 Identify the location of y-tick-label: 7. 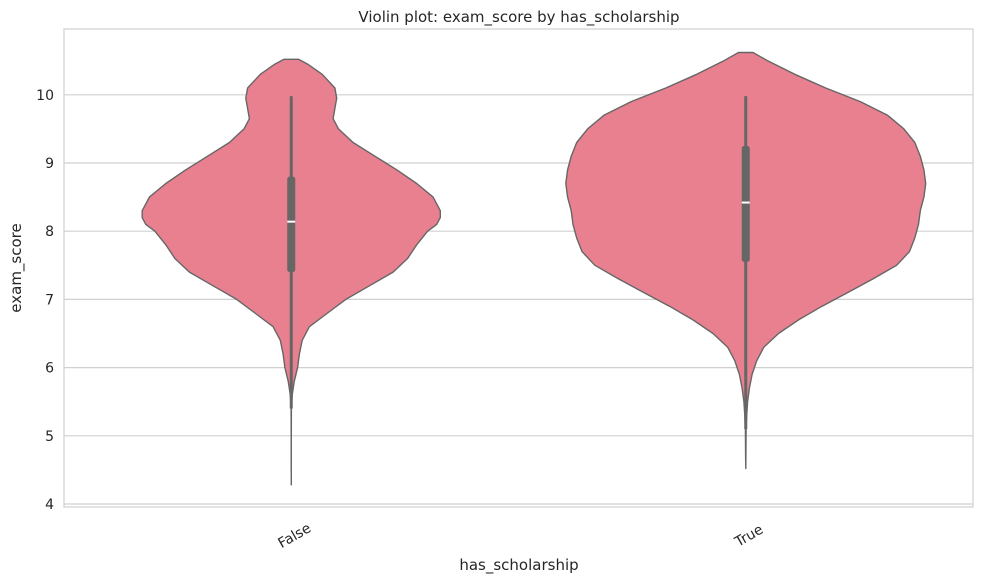
(49, 300).